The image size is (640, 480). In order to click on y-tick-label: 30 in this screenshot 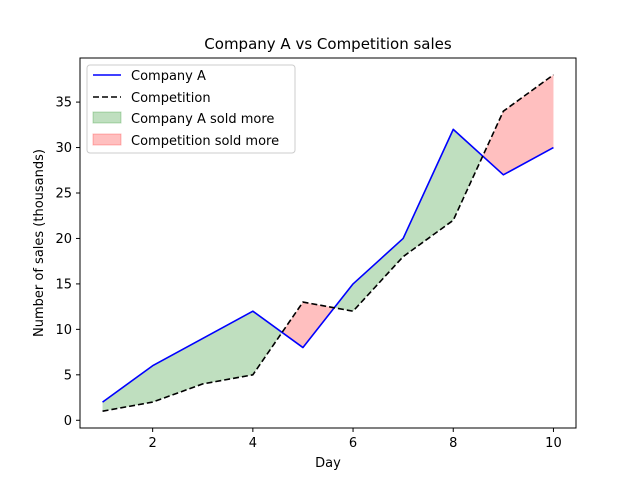, I will do `click(63, 148)`.